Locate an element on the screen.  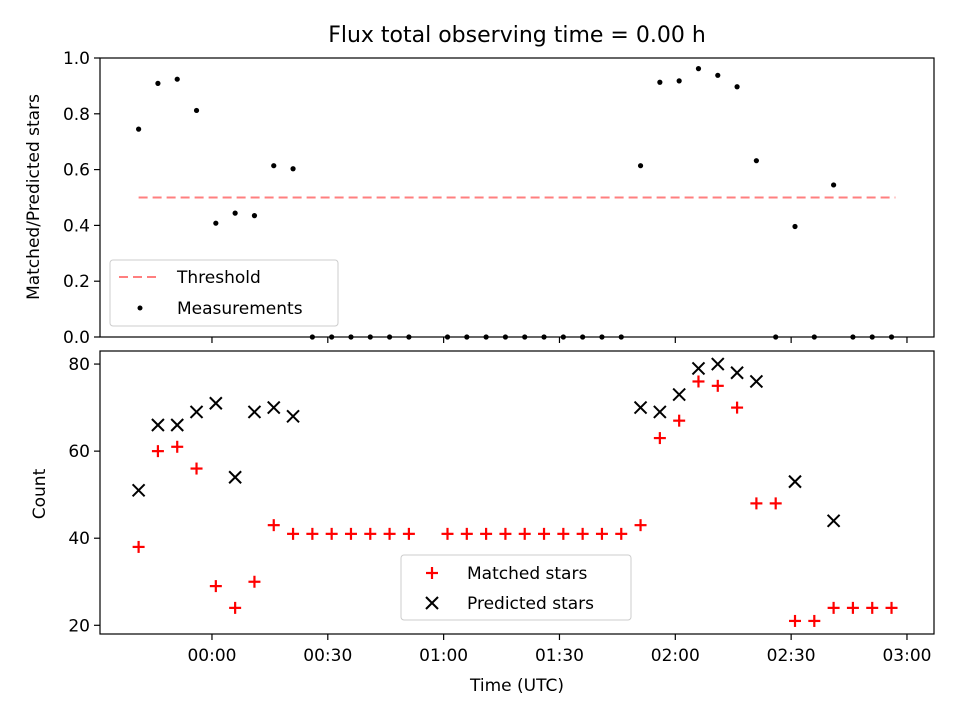
bottom-legend: Matched stars Predicted stars is located at coordinates (516, 587).